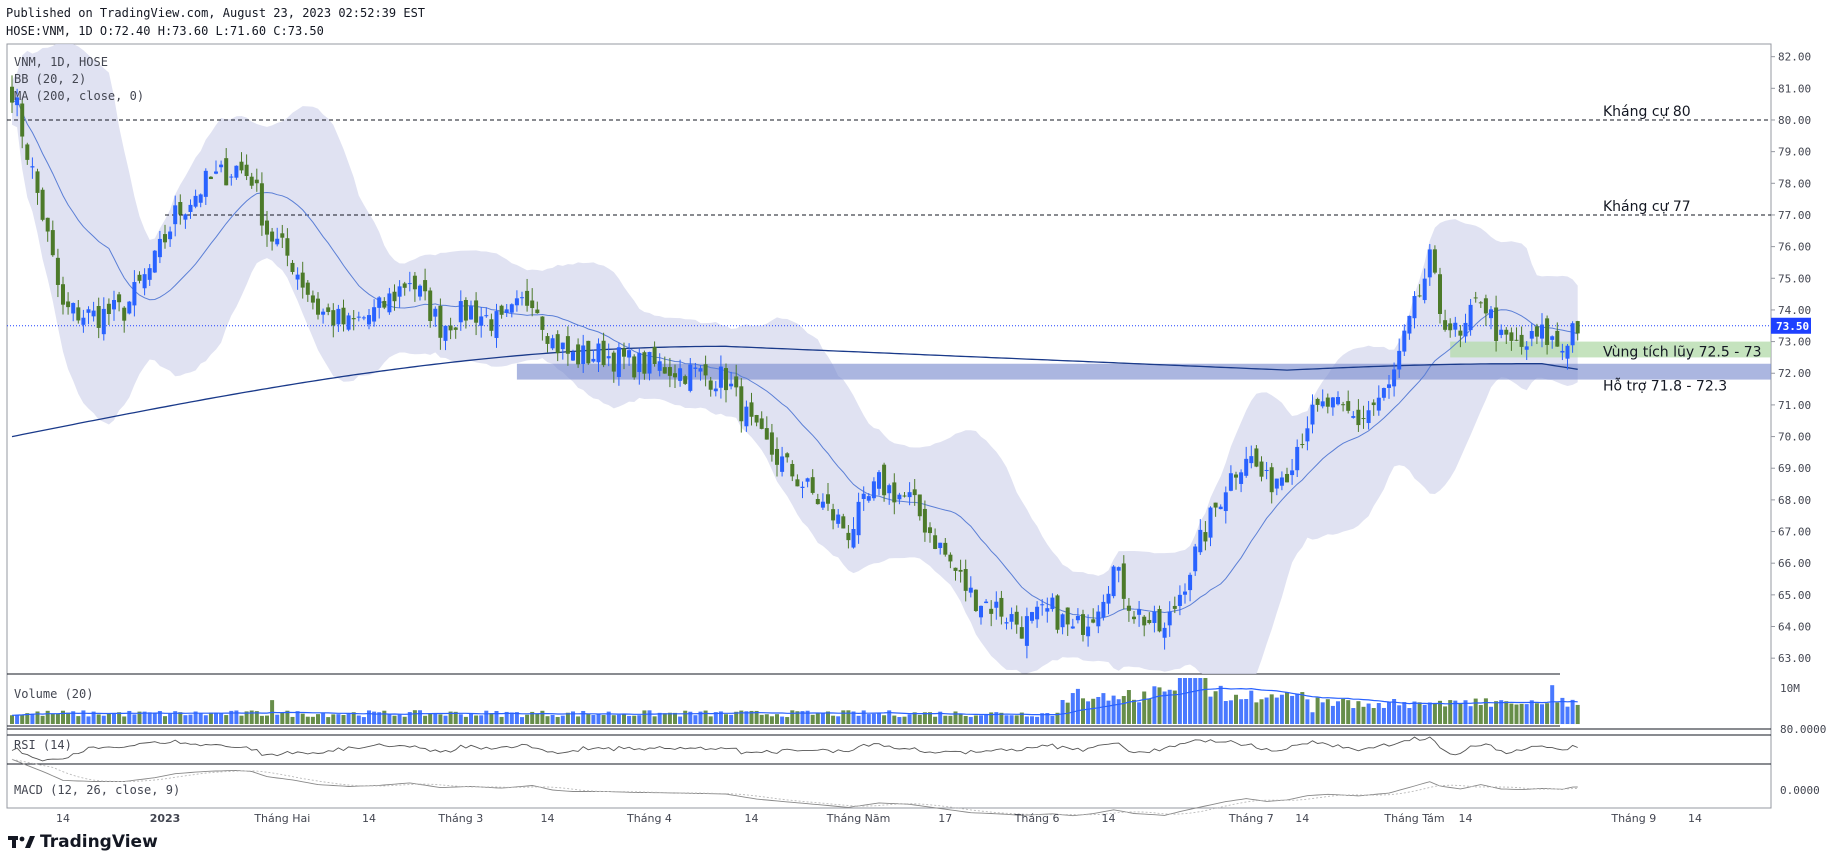 This screenshot has width=1828, height=863. Describe the element at coordinates (99, 842) in the screenshot. I see `tradingview-logo-text: TradingView` at that location.